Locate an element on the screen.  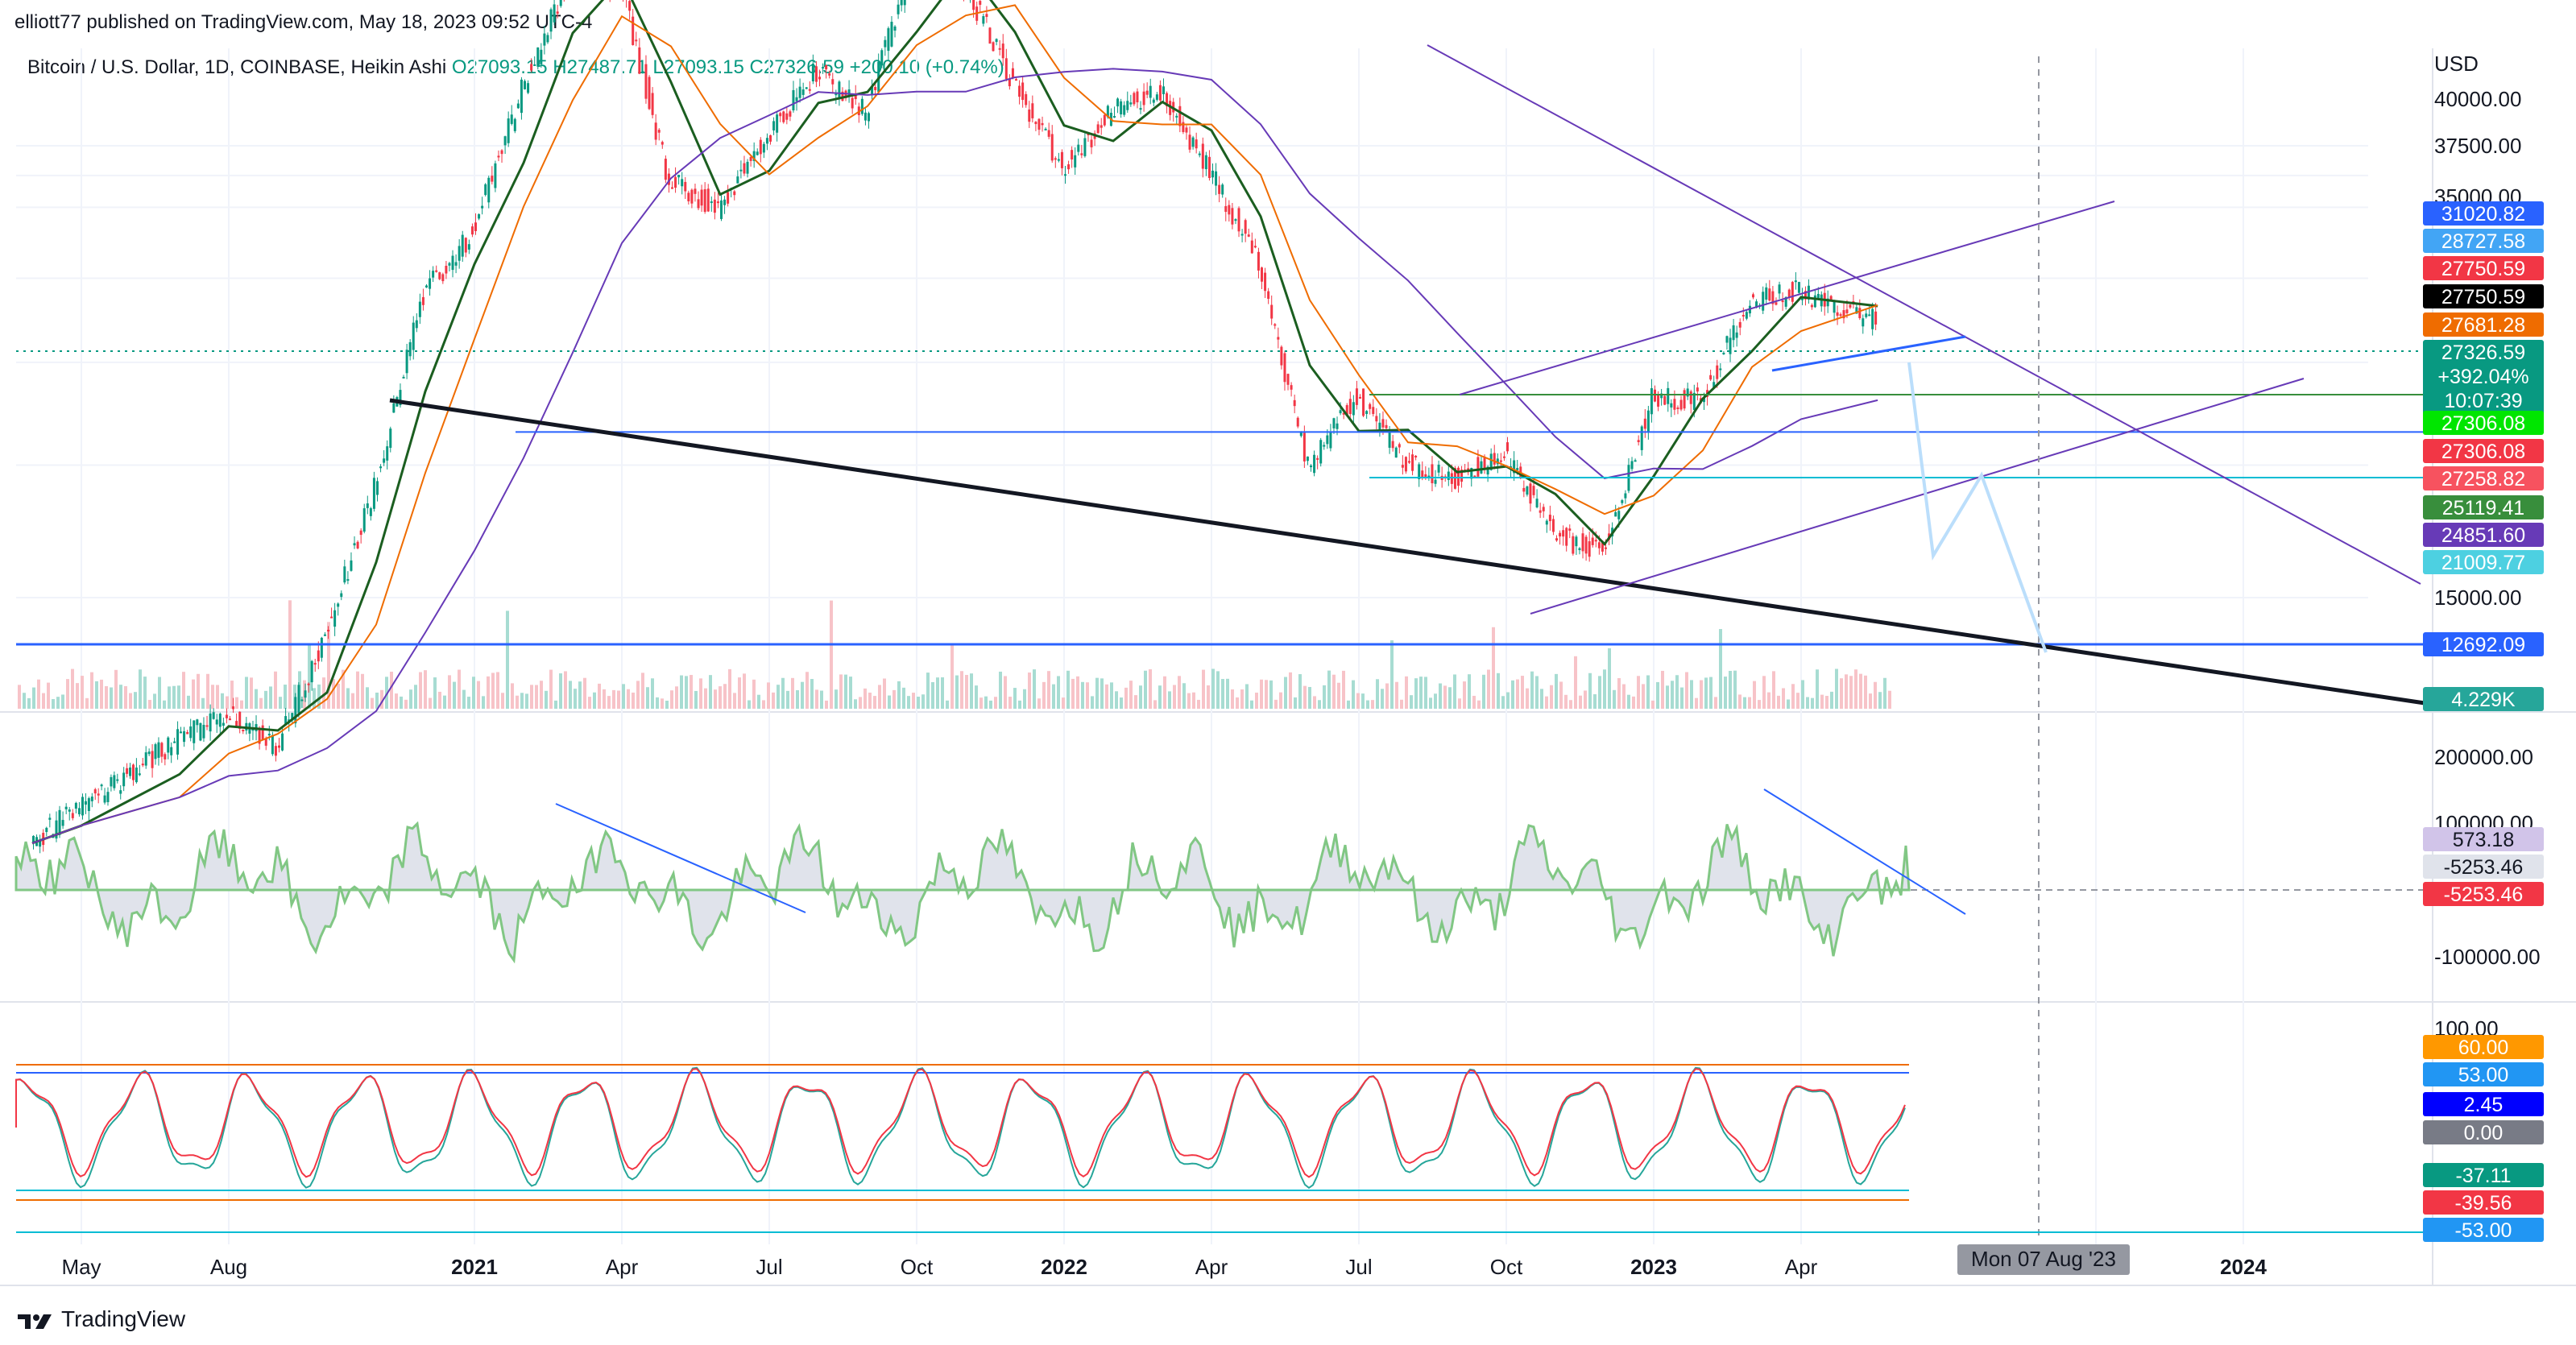
tradingview-brand: TradingView is located at coordinates (100, 1319).